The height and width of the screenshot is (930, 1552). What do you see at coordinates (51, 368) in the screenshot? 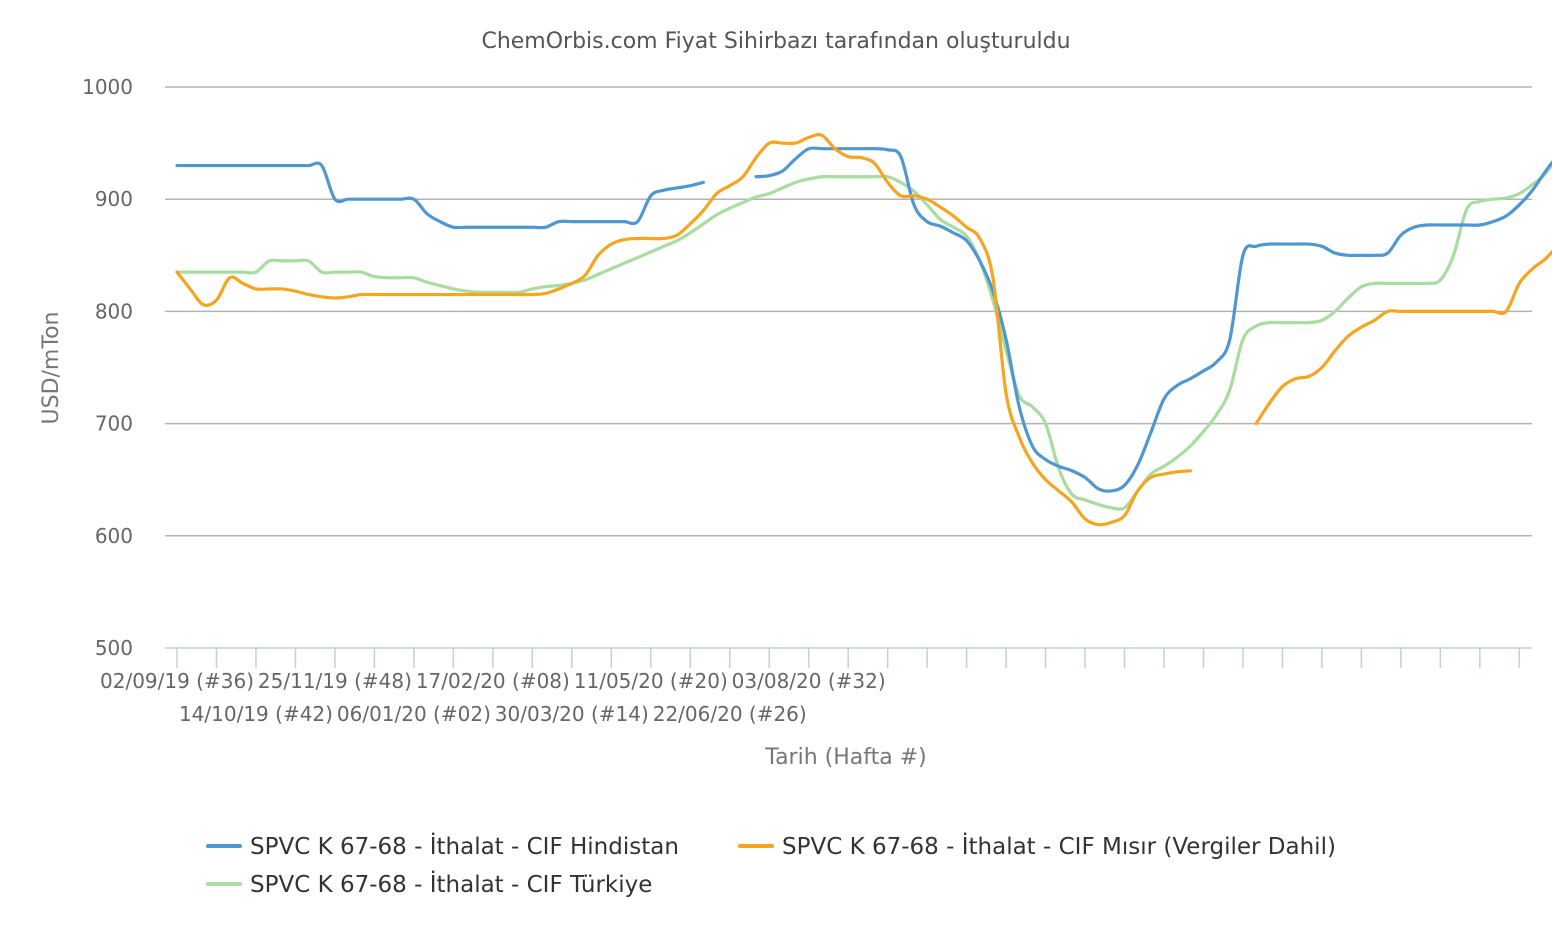
I see `y-axis-title: USD/mTon` at bounding box center [51, 368].